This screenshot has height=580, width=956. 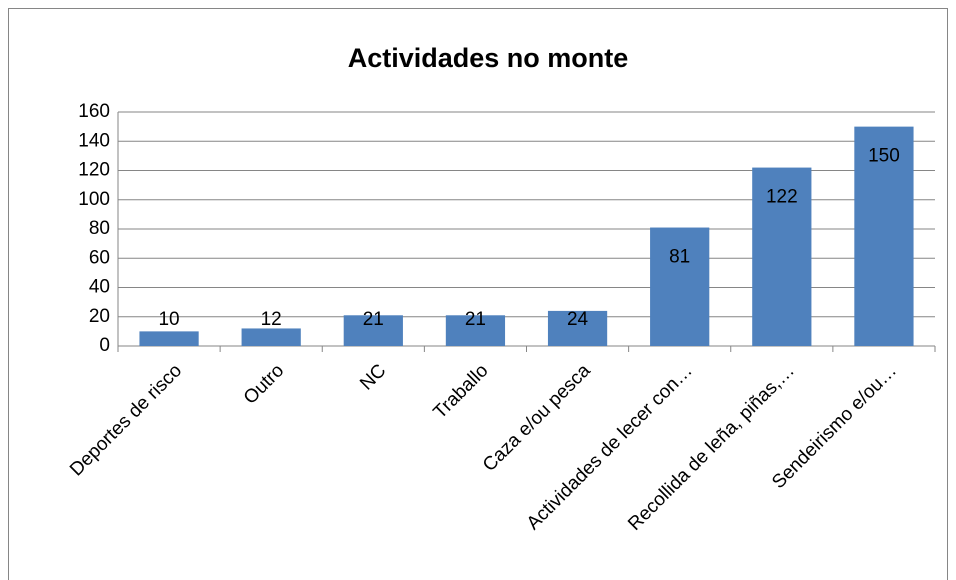 I want to click on y-tick-label: 140, so click(x=94, y=140).